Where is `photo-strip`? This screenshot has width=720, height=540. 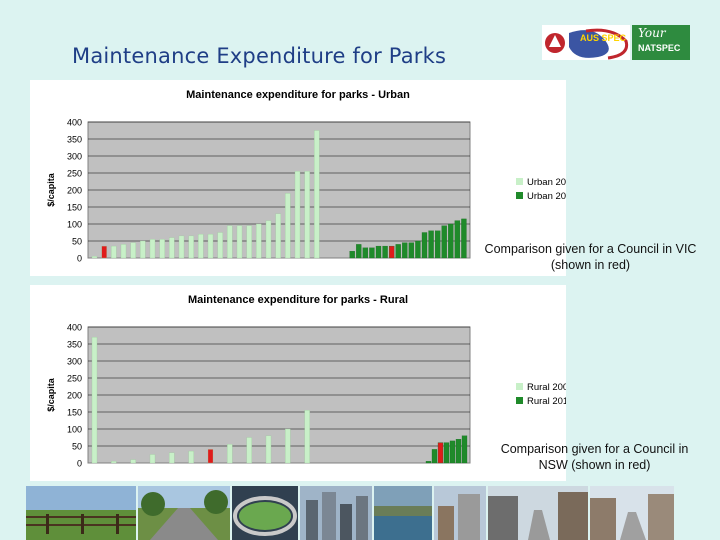
photo-strip is located at coordinates (350, 513).